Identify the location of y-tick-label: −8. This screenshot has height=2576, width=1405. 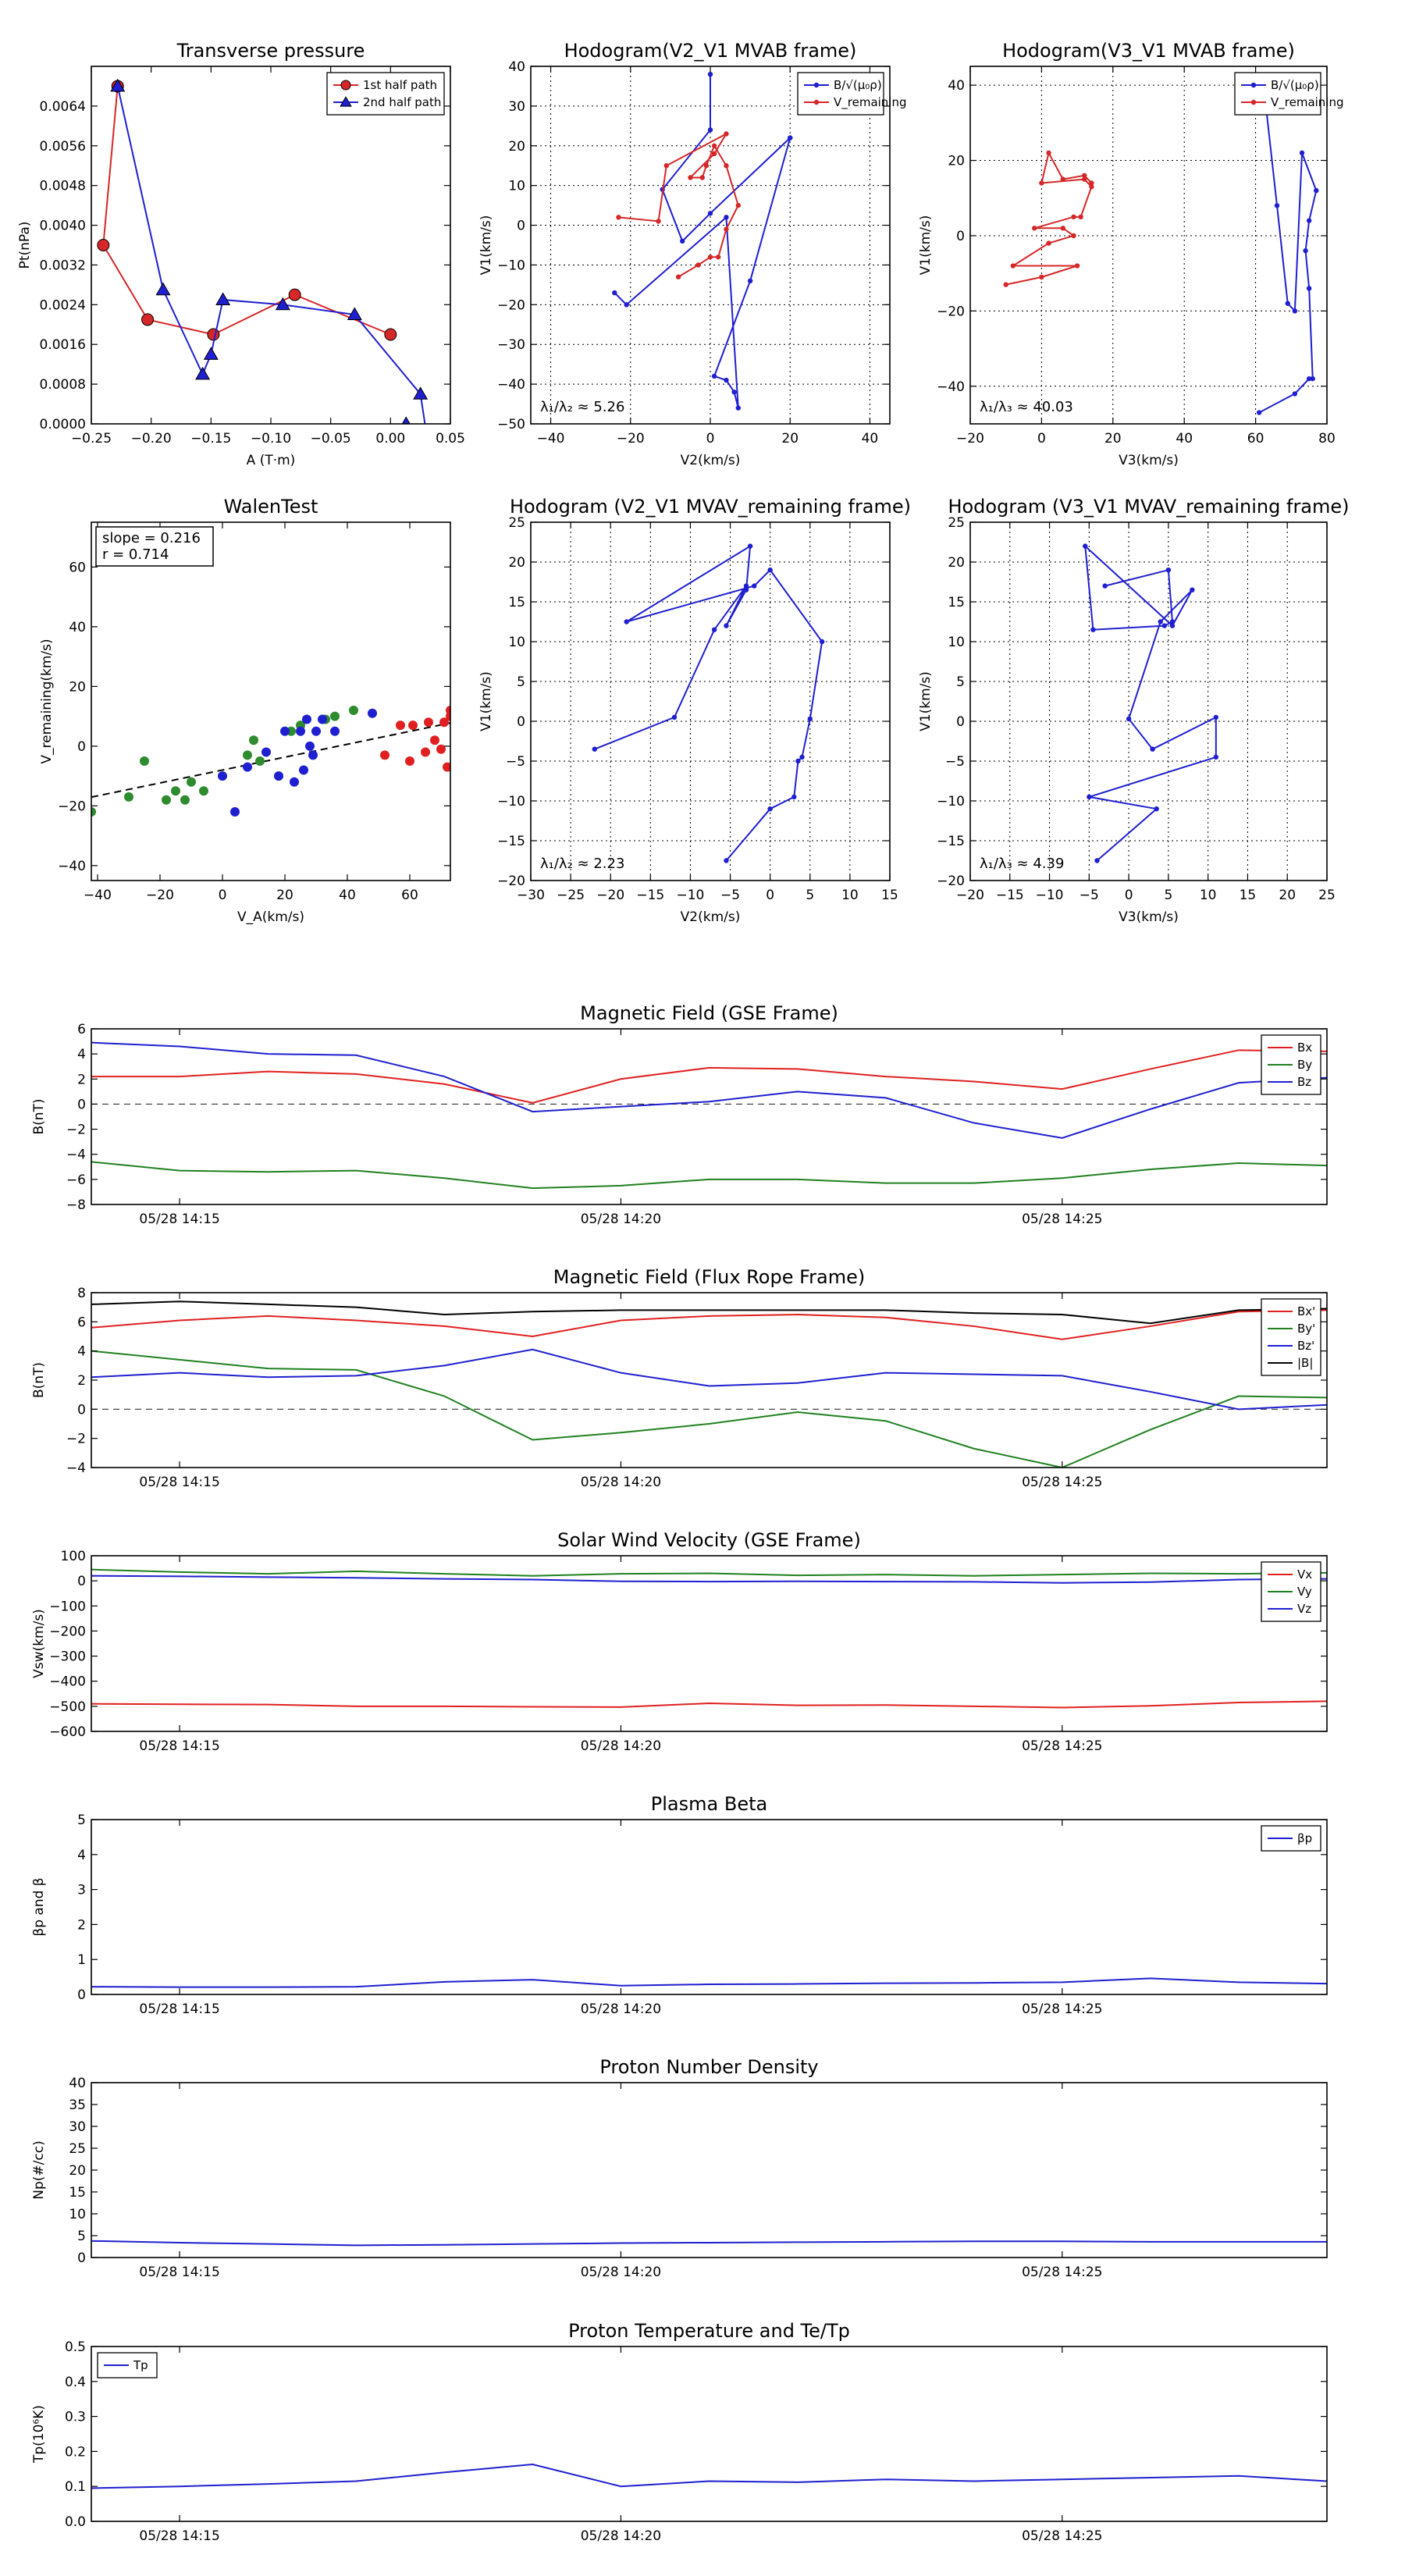
(76, 1205).